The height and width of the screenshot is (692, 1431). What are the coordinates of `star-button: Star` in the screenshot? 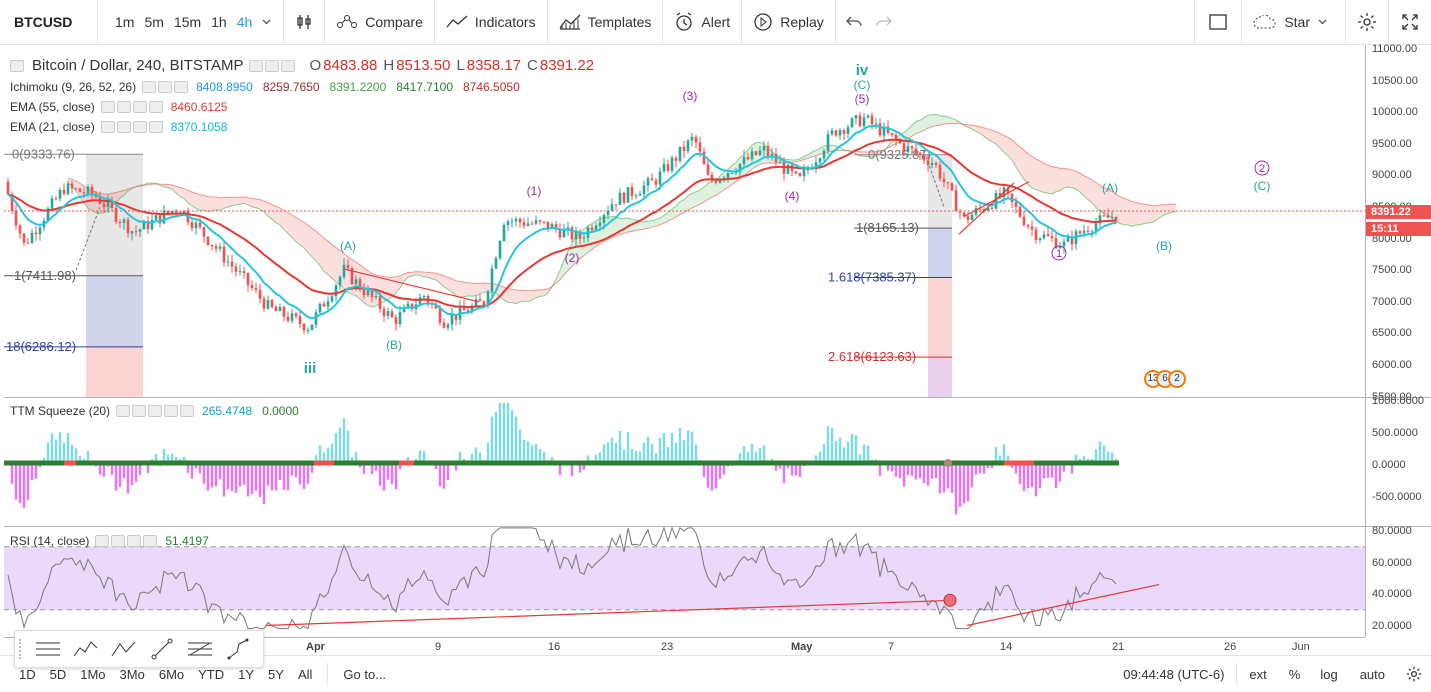 It's located at (1293, 22).